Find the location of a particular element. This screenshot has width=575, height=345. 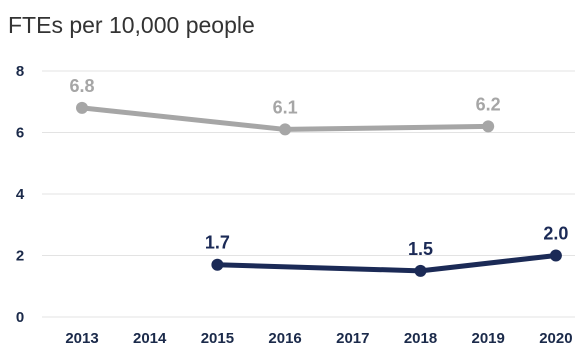

y-tick-label: 2 is located at coordinates (20, 256).